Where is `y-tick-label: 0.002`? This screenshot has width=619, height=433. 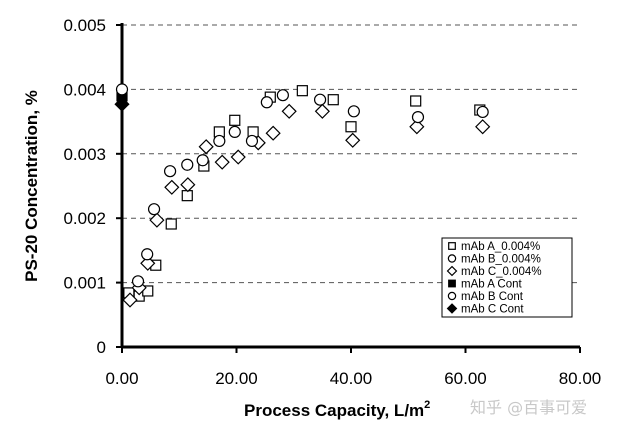 y-tick-label: 0.002 is located at coordinates (84, 218).